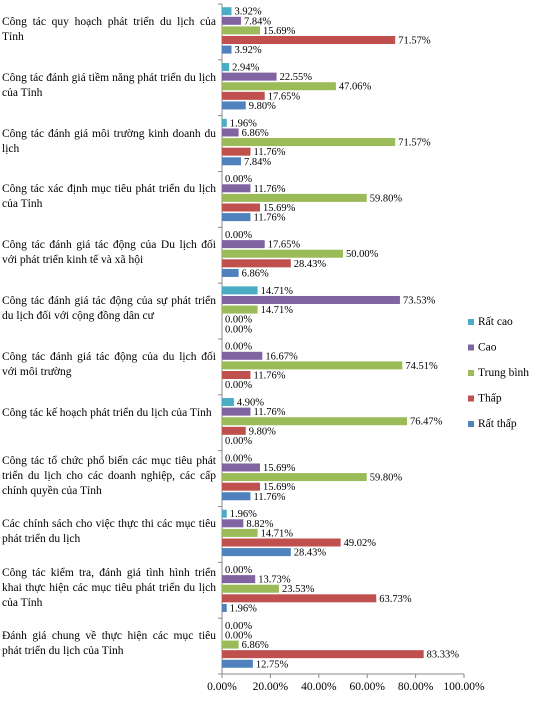 The height and width of the screenshot is (701, 540). I want to click on legend-label: Trung bình, so click(503, 373).